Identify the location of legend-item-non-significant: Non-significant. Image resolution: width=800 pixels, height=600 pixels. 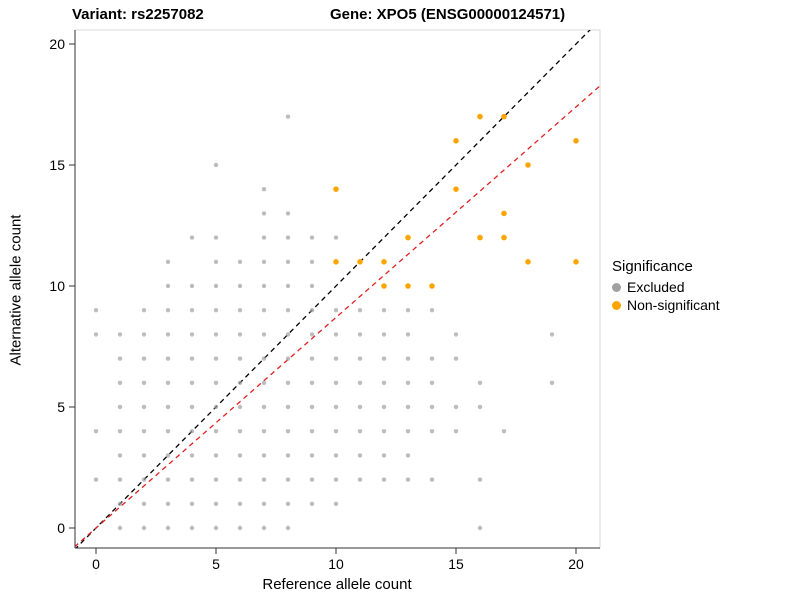
(666, 305).